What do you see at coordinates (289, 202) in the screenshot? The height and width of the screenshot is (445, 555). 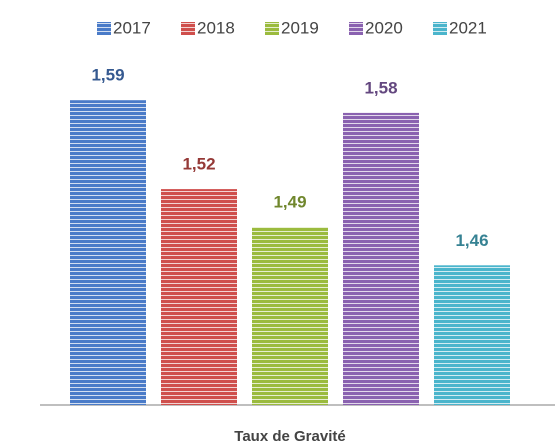 I see `value-label: 1,49` at bounding box center [289, 202].